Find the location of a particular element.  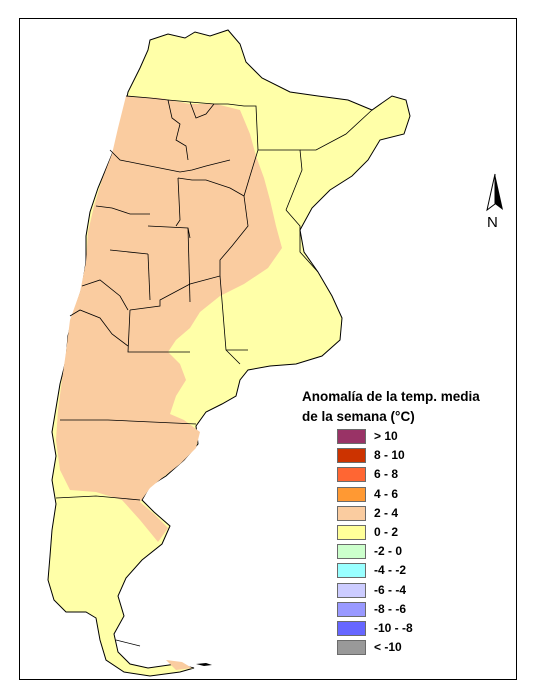

legend-label: > 10 is located at coordinates (386, 436).